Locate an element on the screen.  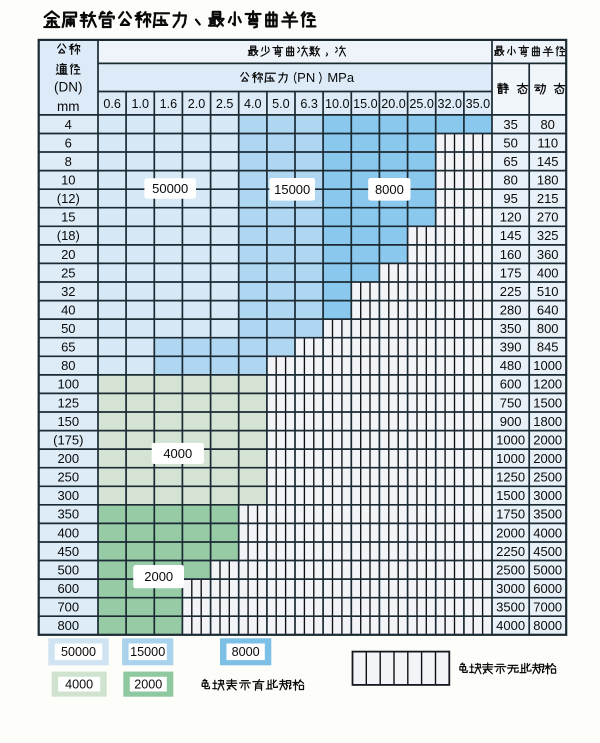
svg-text: 0.6 is located at coordinates (112, 104).